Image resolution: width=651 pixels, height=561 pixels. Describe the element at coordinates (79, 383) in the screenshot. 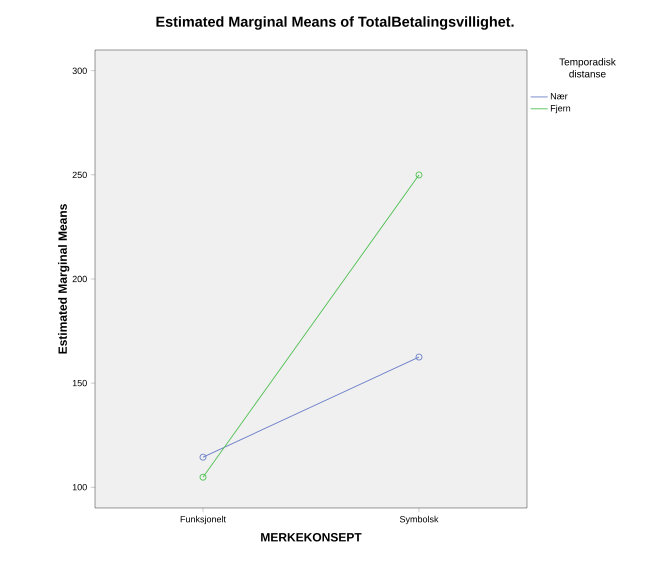

I see `y-tick-label: 150` at that location.